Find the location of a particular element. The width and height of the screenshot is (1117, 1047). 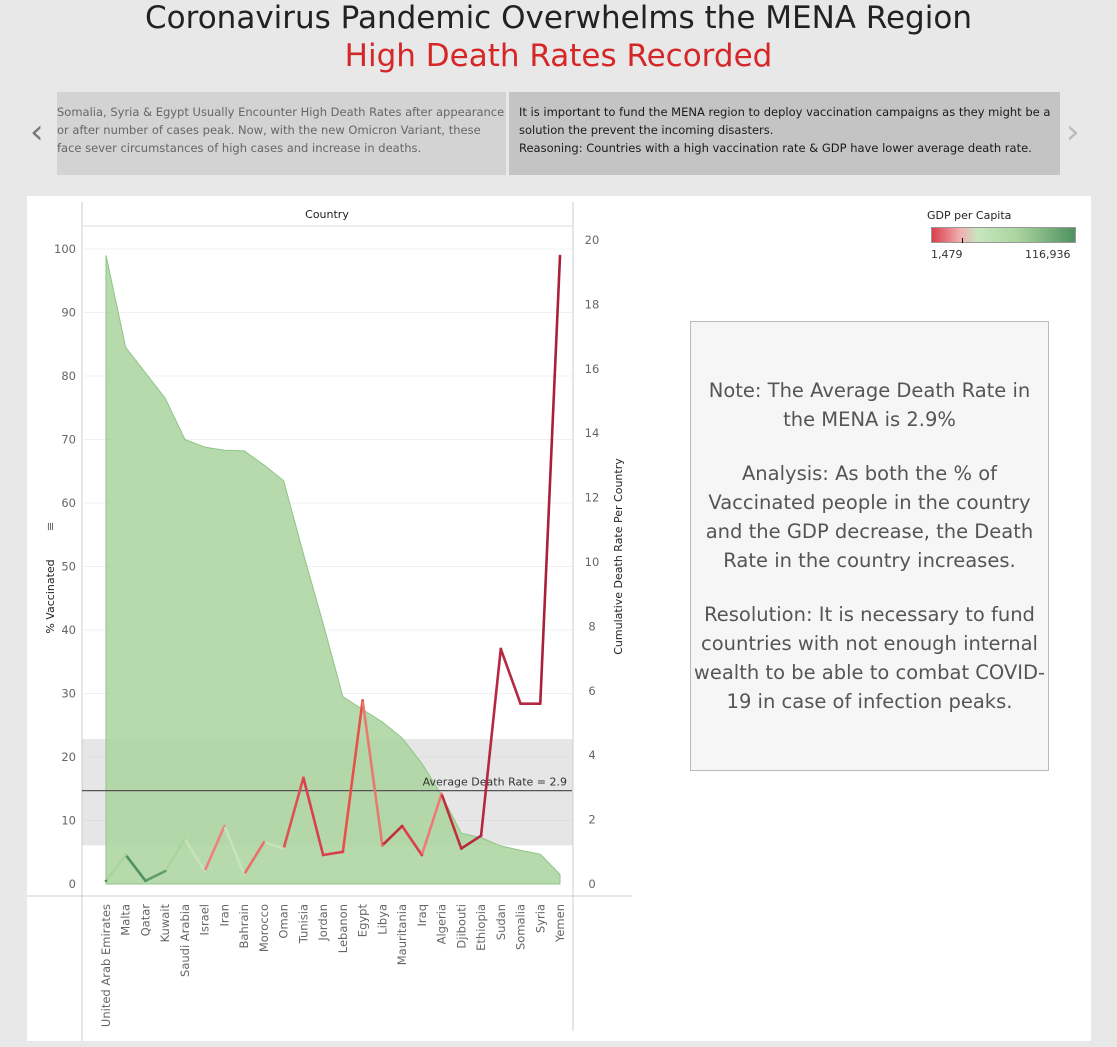

y-right-tick-label: 18 is located at coordinates (592, 304).